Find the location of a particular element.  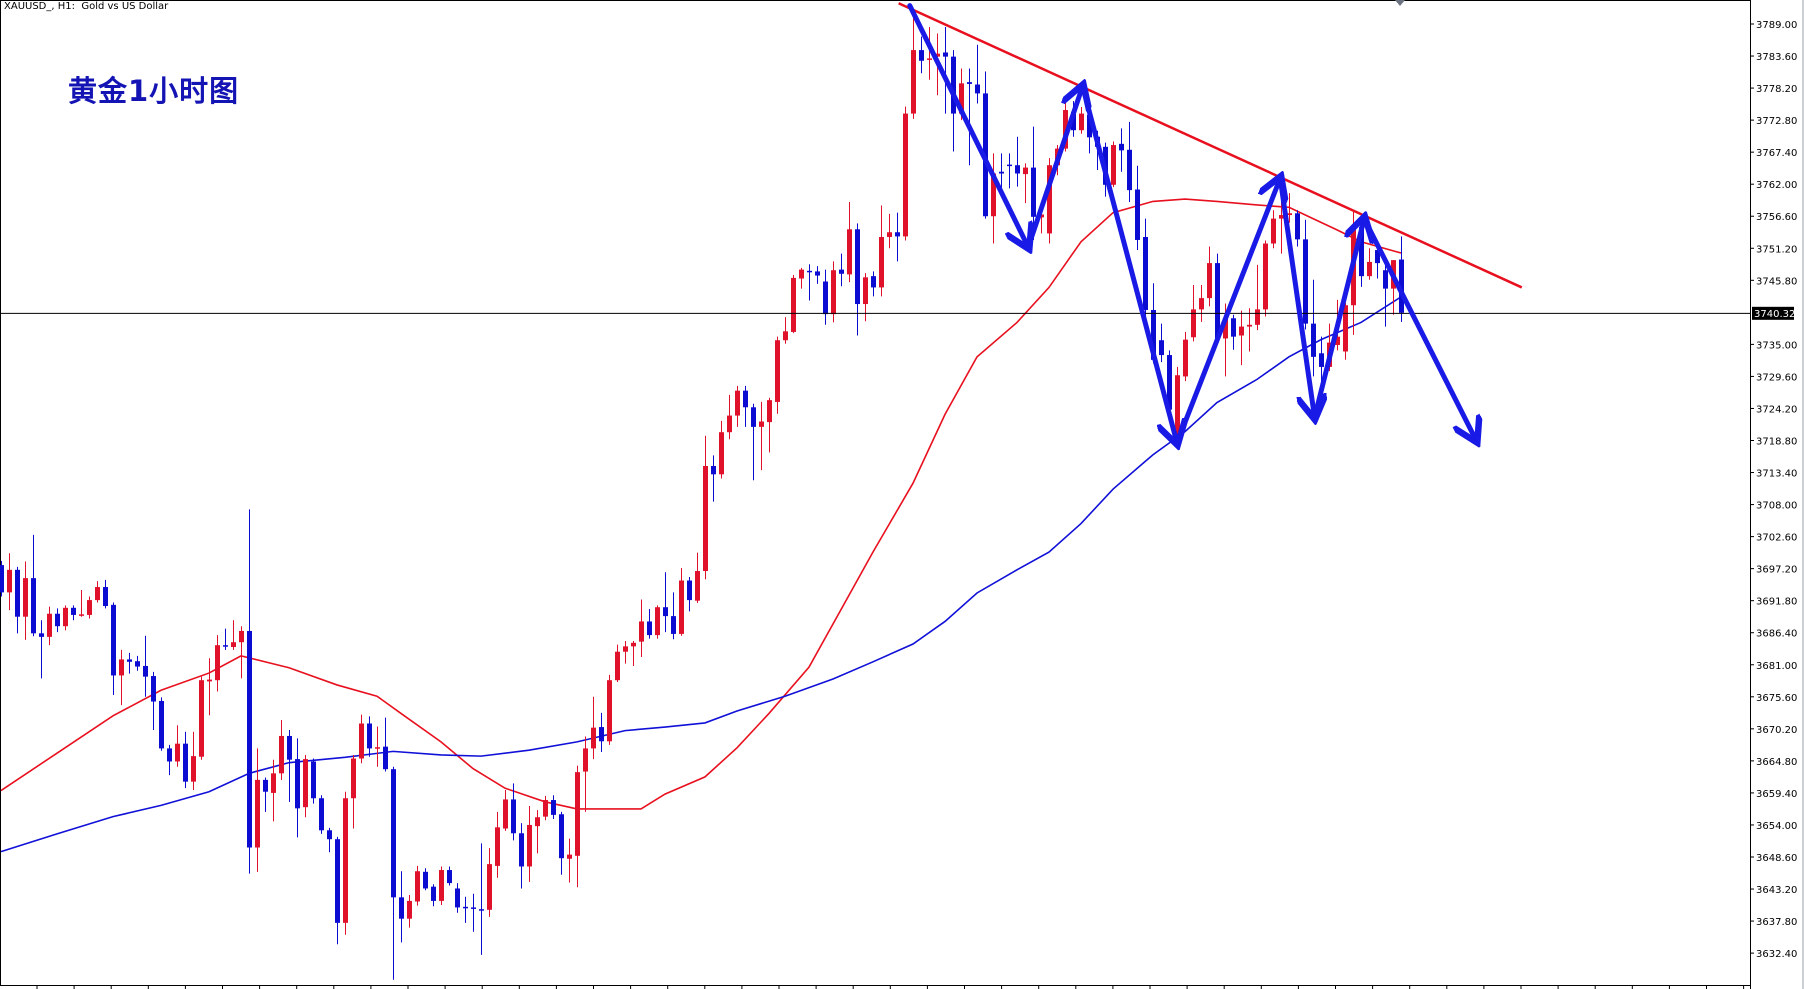

price-tick-label: 3702.60 is located at coordinates (1776, 538).